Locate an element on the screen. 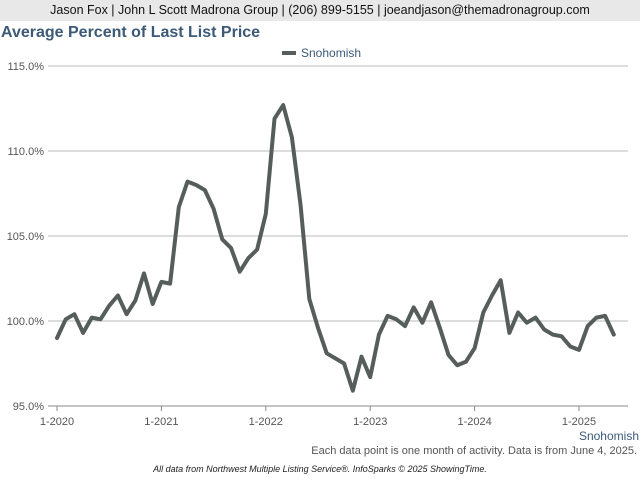 Image resolution: width=640 pixels, height=480 pixels. legend-label: Snohomish is located at coordinates (331, 53).